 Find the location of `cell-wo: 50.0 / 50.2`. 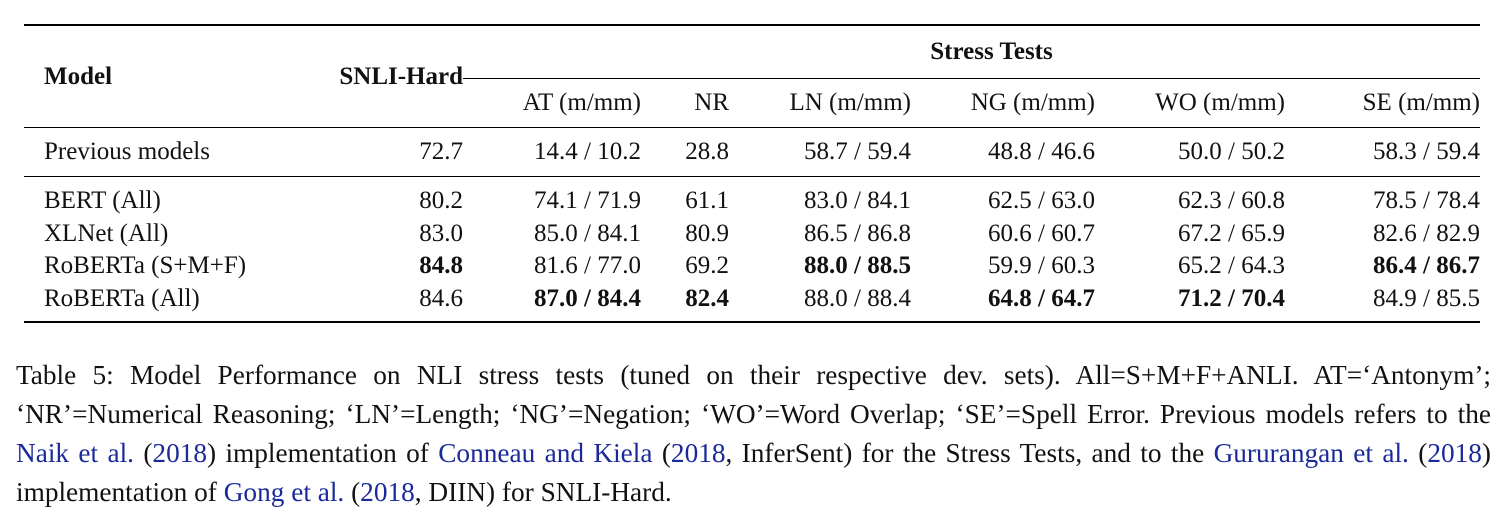

cell-wo: 50.0 / 50.2 is located at coordinates (1231, 151).